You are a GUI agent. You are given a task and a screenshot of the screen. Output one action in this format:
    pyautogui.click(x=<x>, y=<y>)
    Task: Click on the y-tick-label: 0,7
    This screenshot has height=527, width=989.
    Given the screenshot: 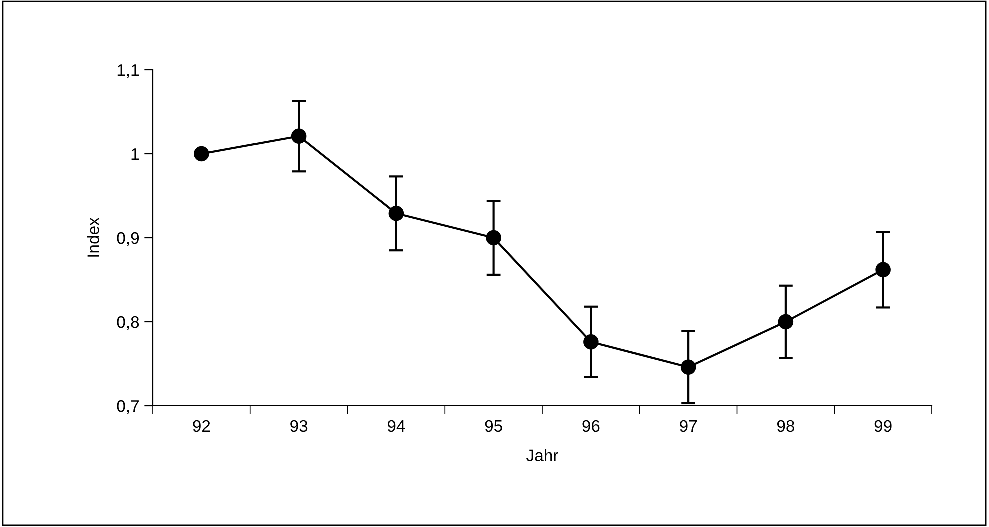 What is the action you would take?
    pyautogui.click(x=128, y=407)
    